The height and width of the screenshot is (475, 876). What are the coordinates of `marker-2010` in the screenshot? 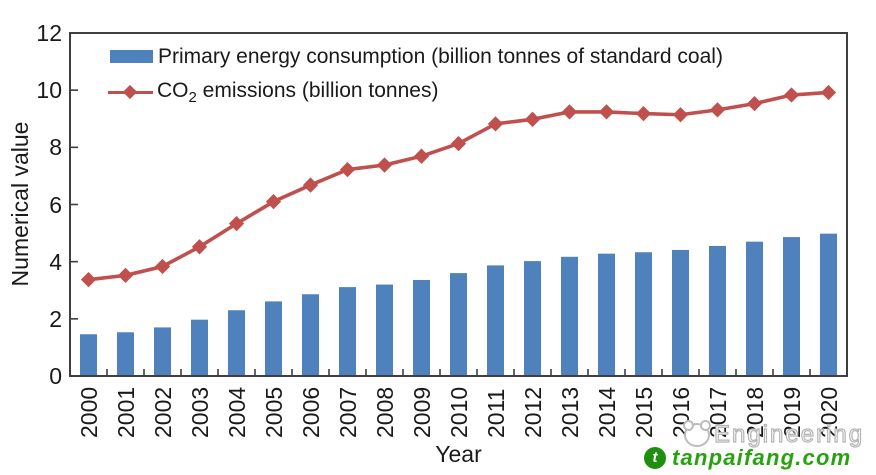 It's located at (458, 143).